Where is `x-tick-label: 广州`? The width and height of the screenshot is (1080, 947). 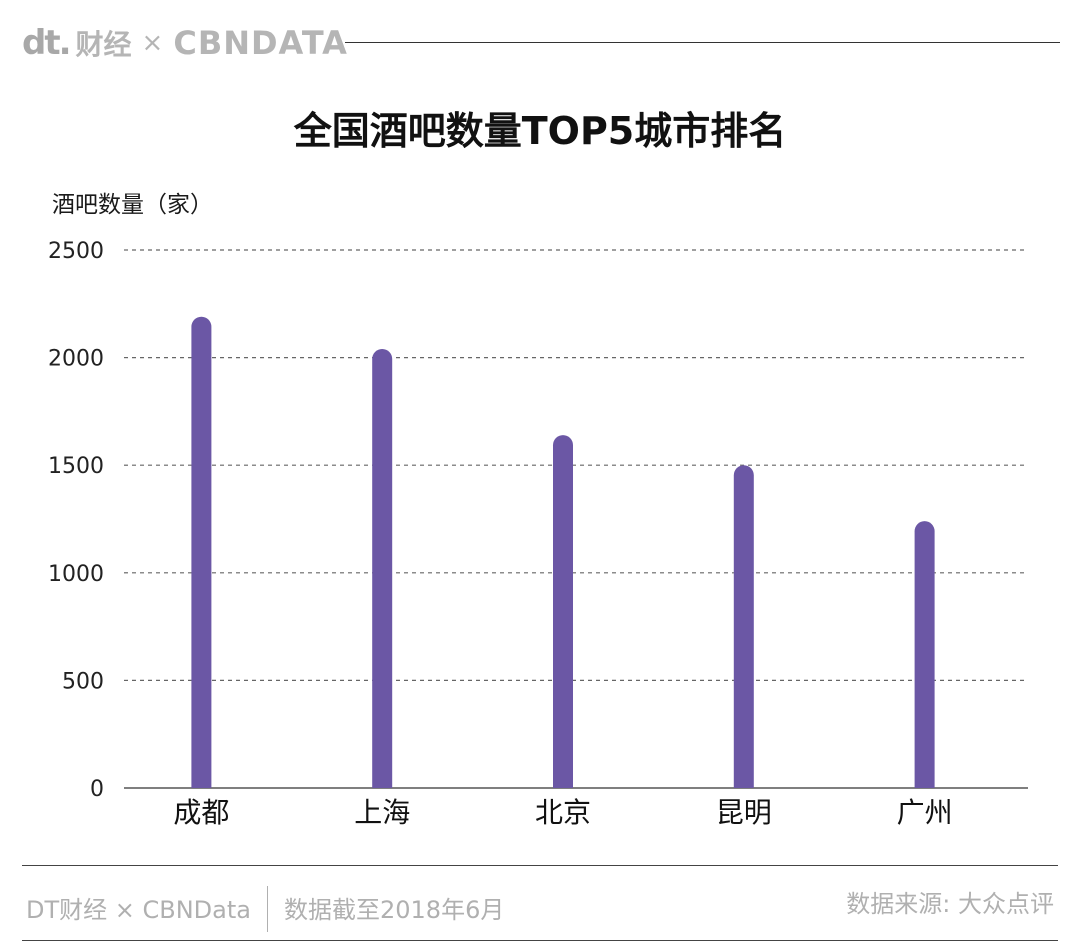 x-tick-label: 广州 is located at coordinates (925, 812).